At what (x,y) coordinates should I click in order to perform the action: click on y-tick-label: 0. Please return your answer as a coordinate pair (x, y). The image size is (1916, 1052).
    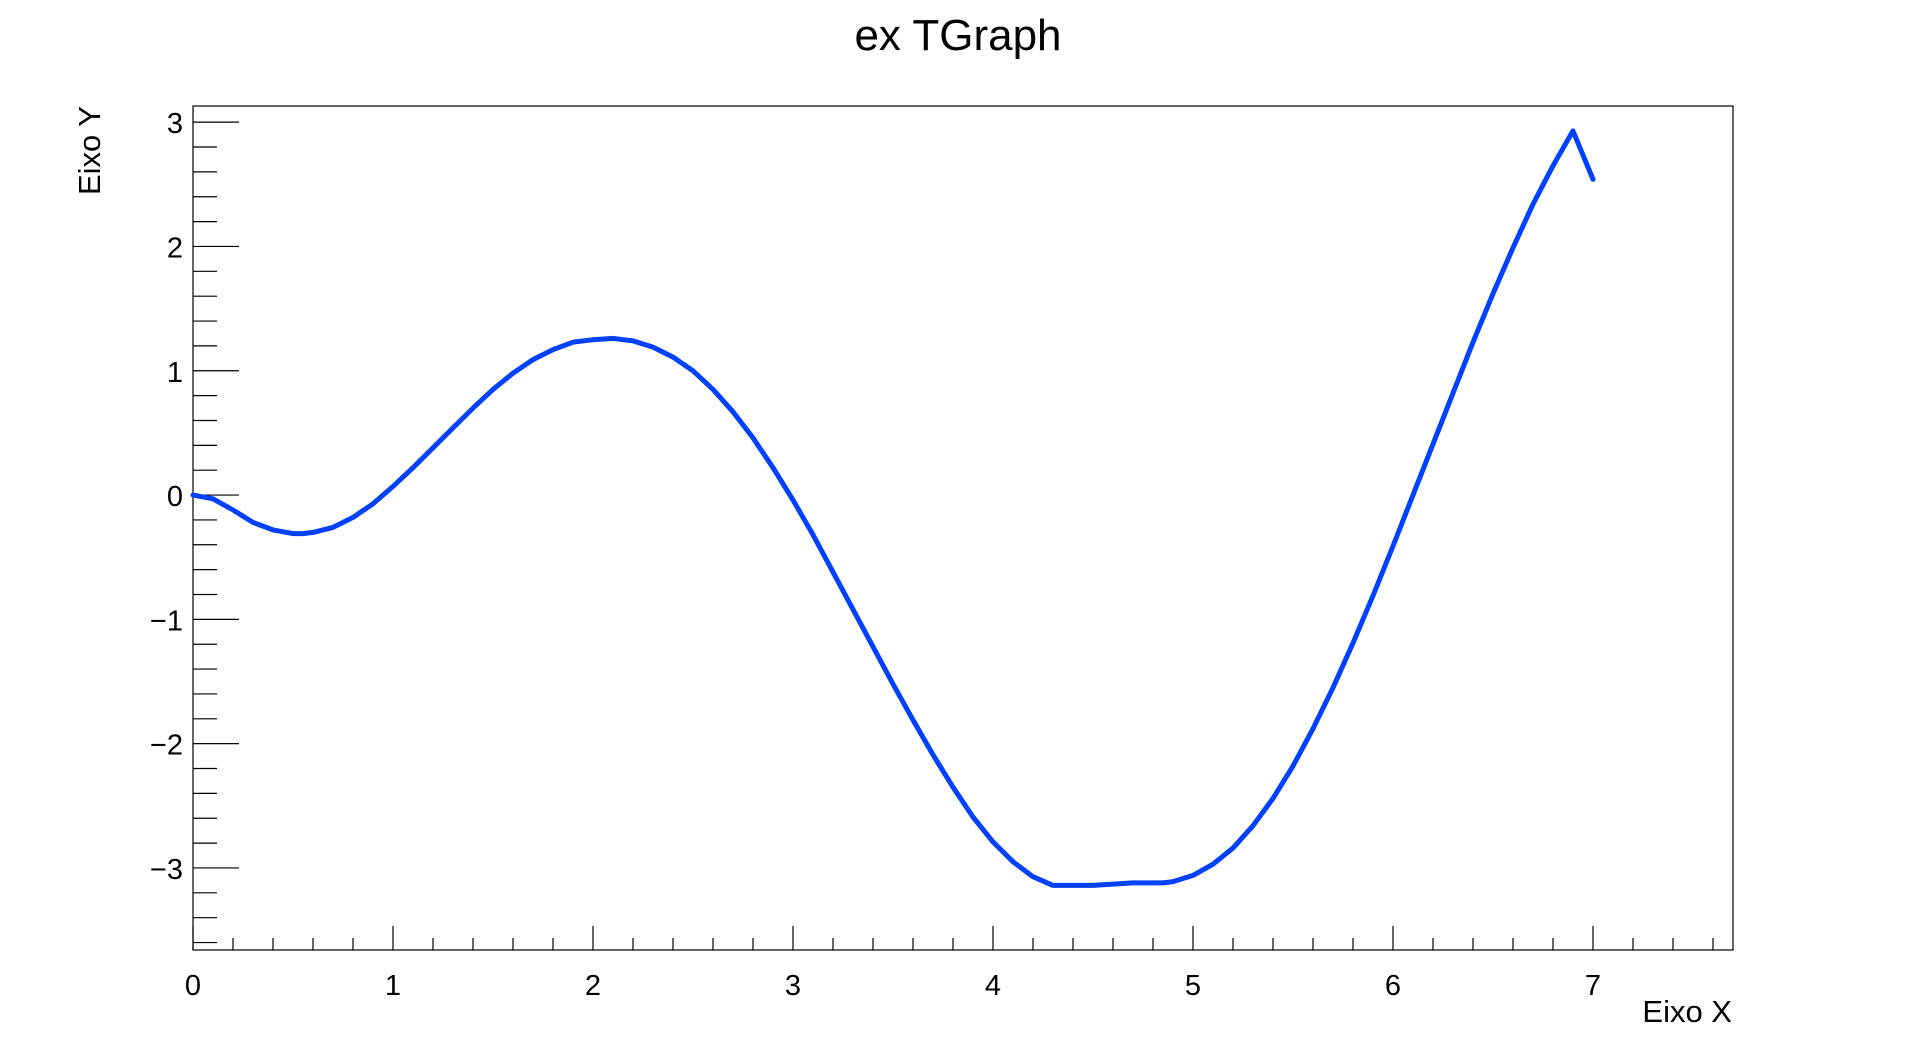
    Looking at the image, I should click on (175, 497).